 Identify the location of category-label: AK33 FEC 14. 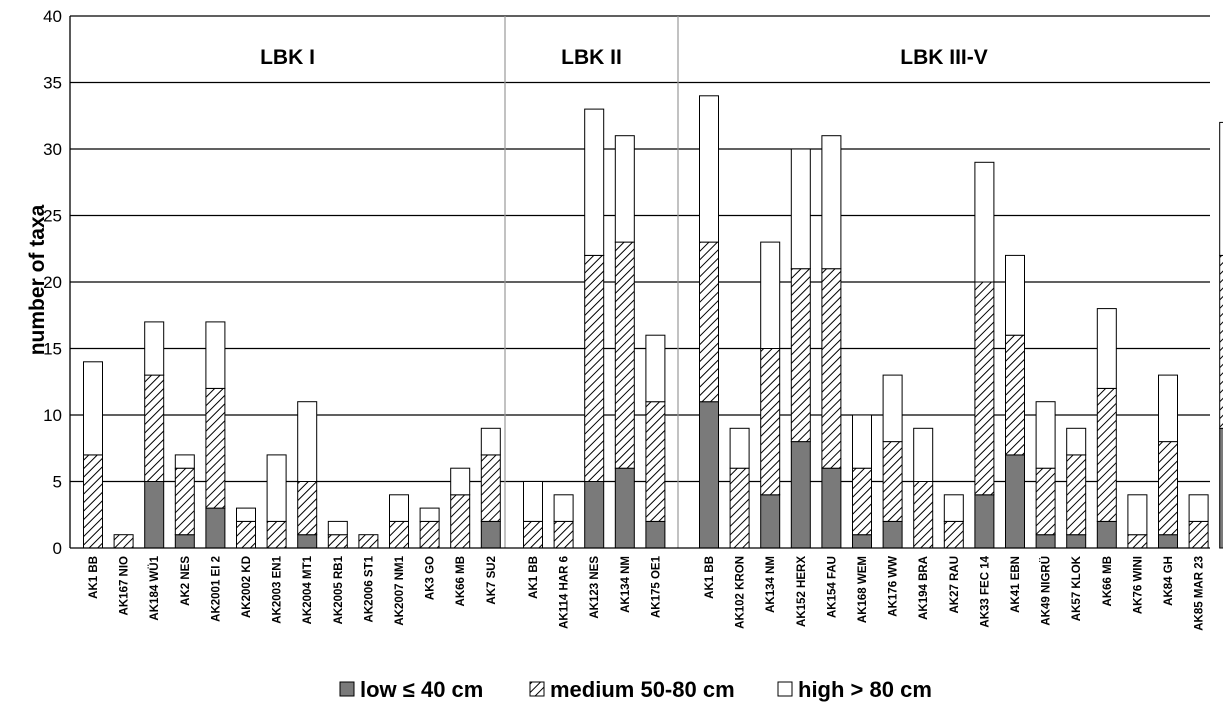
(985, 591).